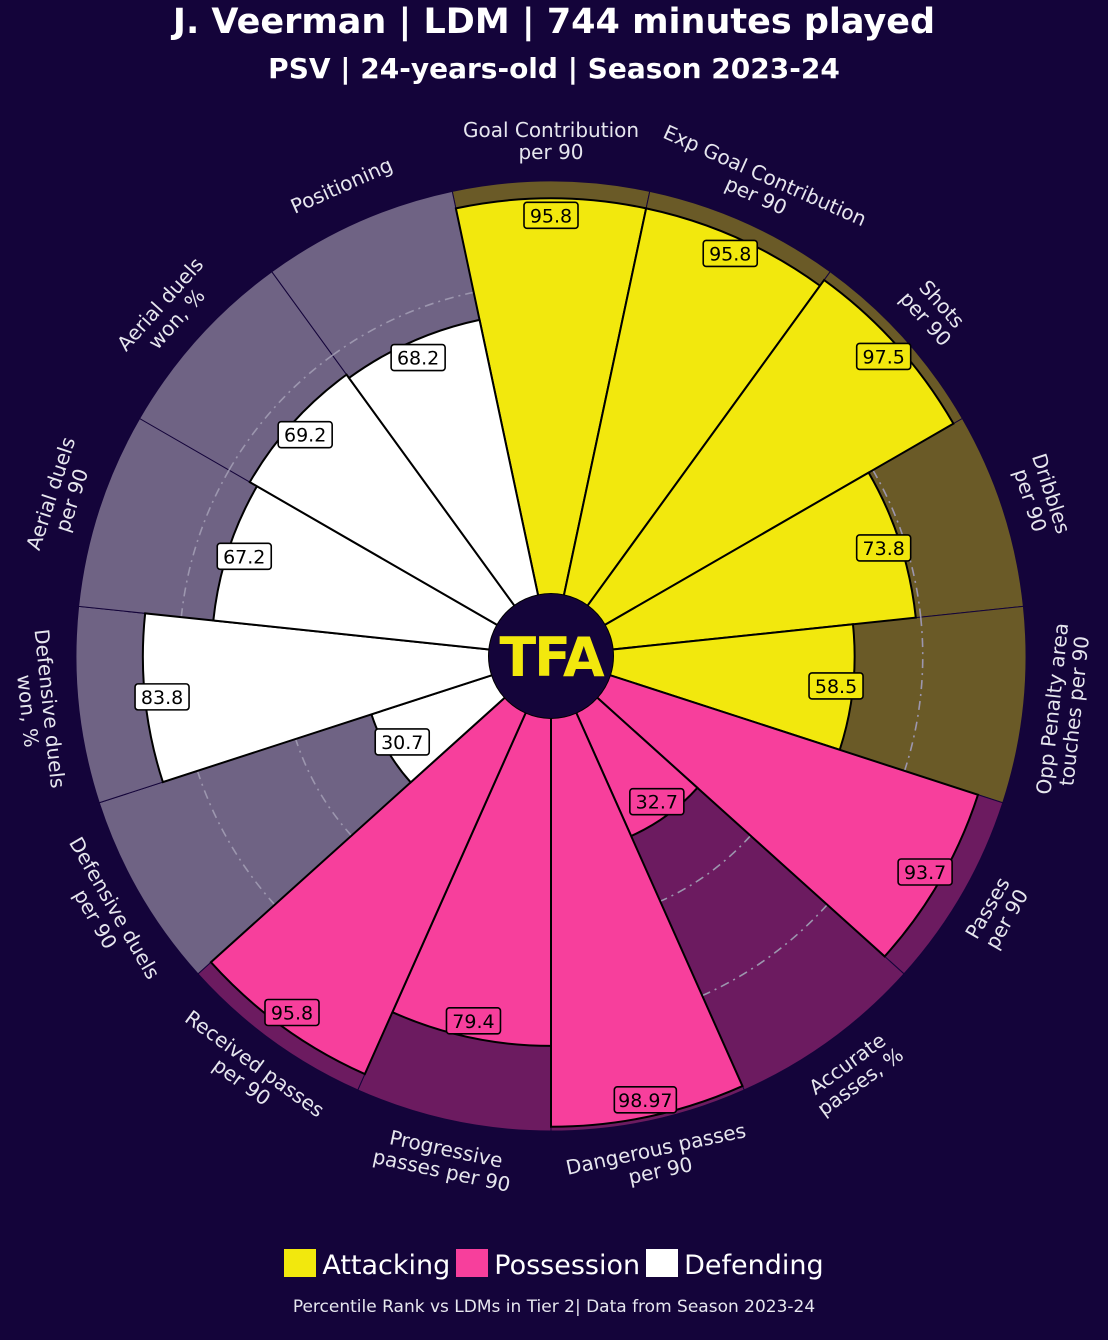  I want to click on value-box-dangerous-passes, so click(645, 1100).